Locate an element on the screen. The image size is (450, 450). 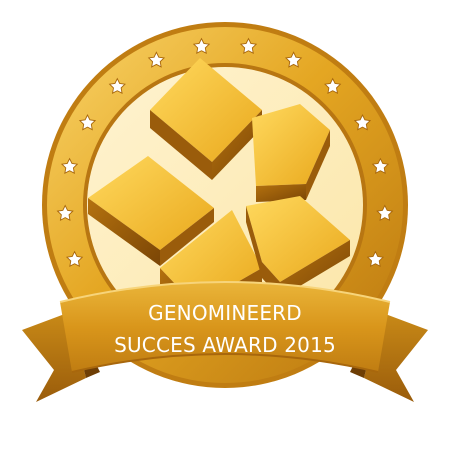
cube-bottom-right is located at coordinates (298, 247).